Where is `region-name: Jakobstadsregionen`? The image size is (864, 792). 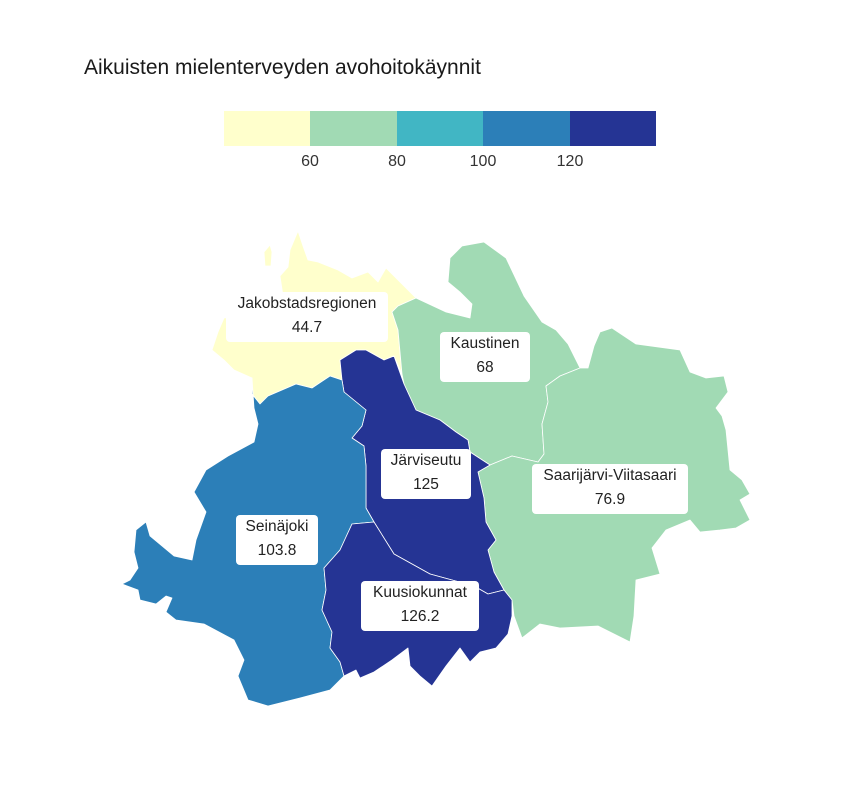 region-name: Jakobstadsregionen is located at coordinates (307, 303).